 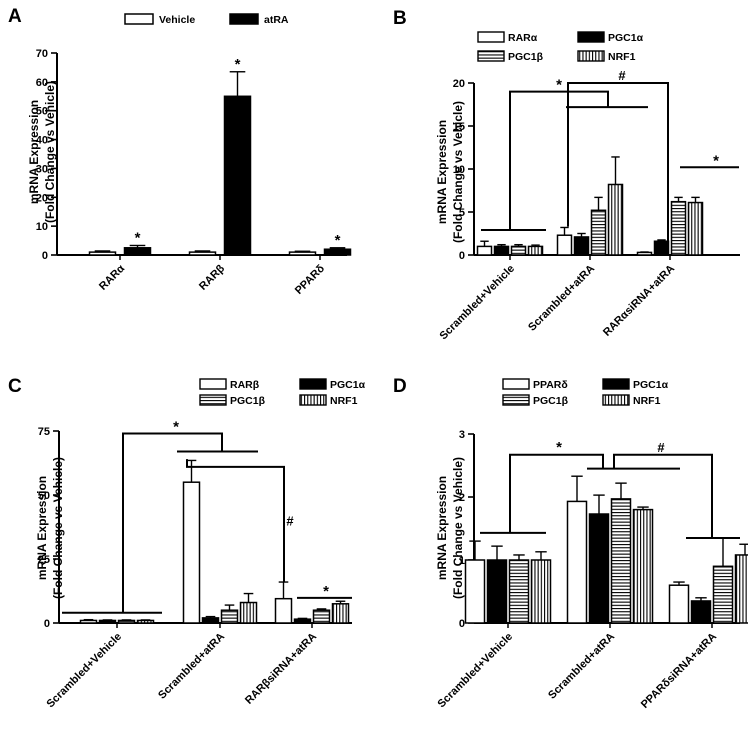 What do you see at coordinates (42, 141) in the screenshot?
I see `y-tick-label: 40` at bounding box center [42, 141].